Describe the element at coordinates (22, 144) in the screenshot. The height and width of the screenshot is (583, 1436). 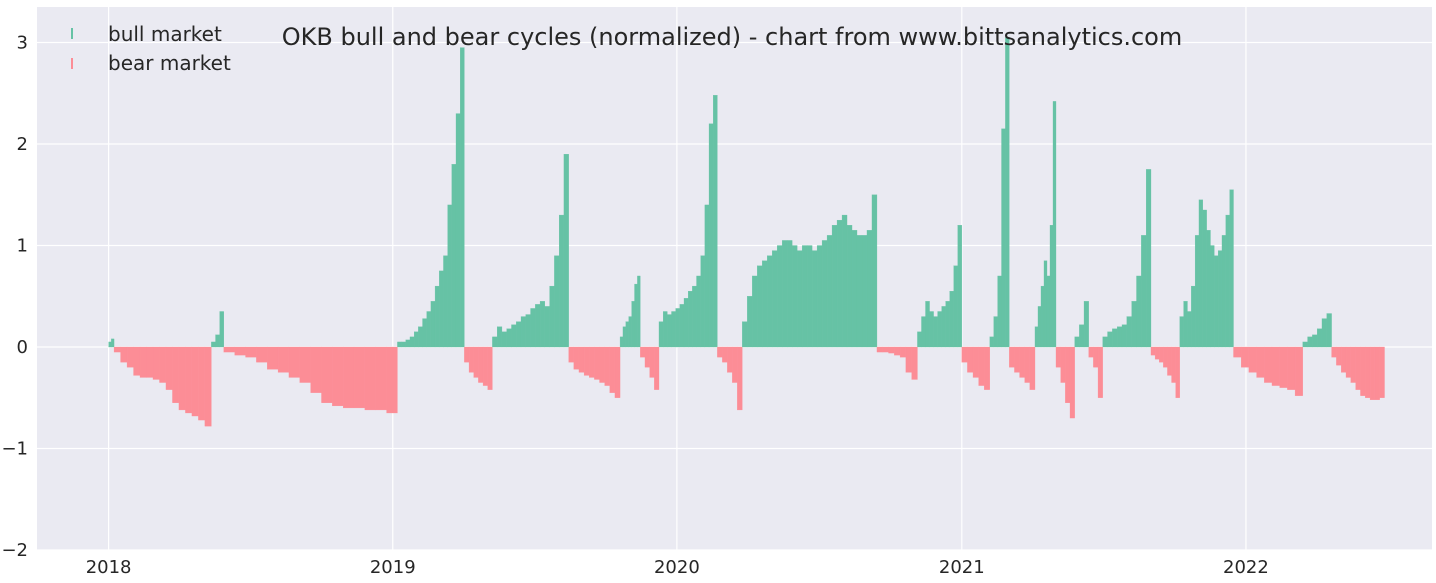
I see `y-tick-label: 2` at that location.